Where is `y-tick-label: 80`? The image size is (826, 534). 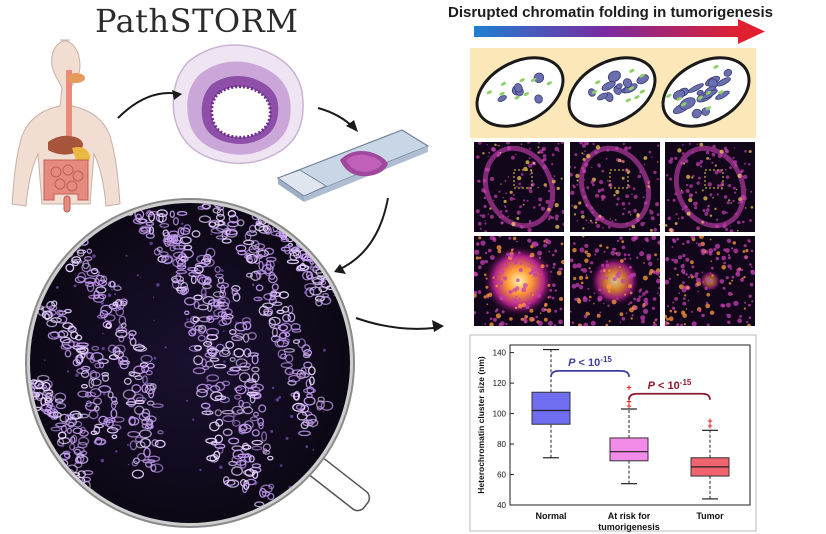 y-tick-label: 80 is located at coordinates (501, 444).